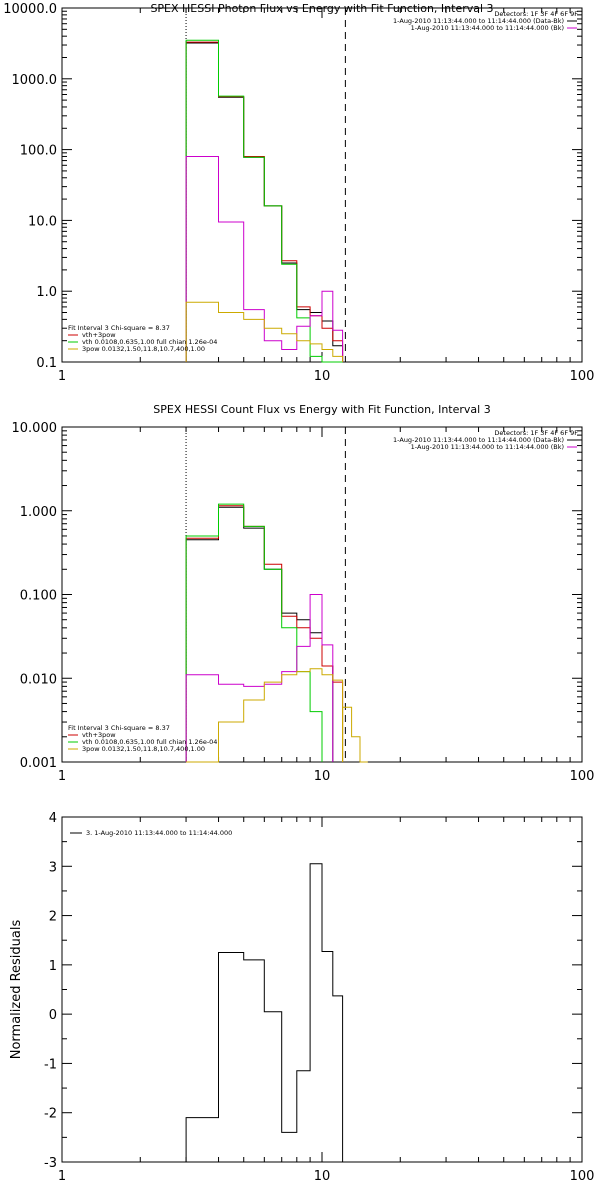 This screenshot has width=600, height=1204. Describe the element at coordinates (38, 596) in the screenshot. I see `y-tick-label: 0.100` at that location.